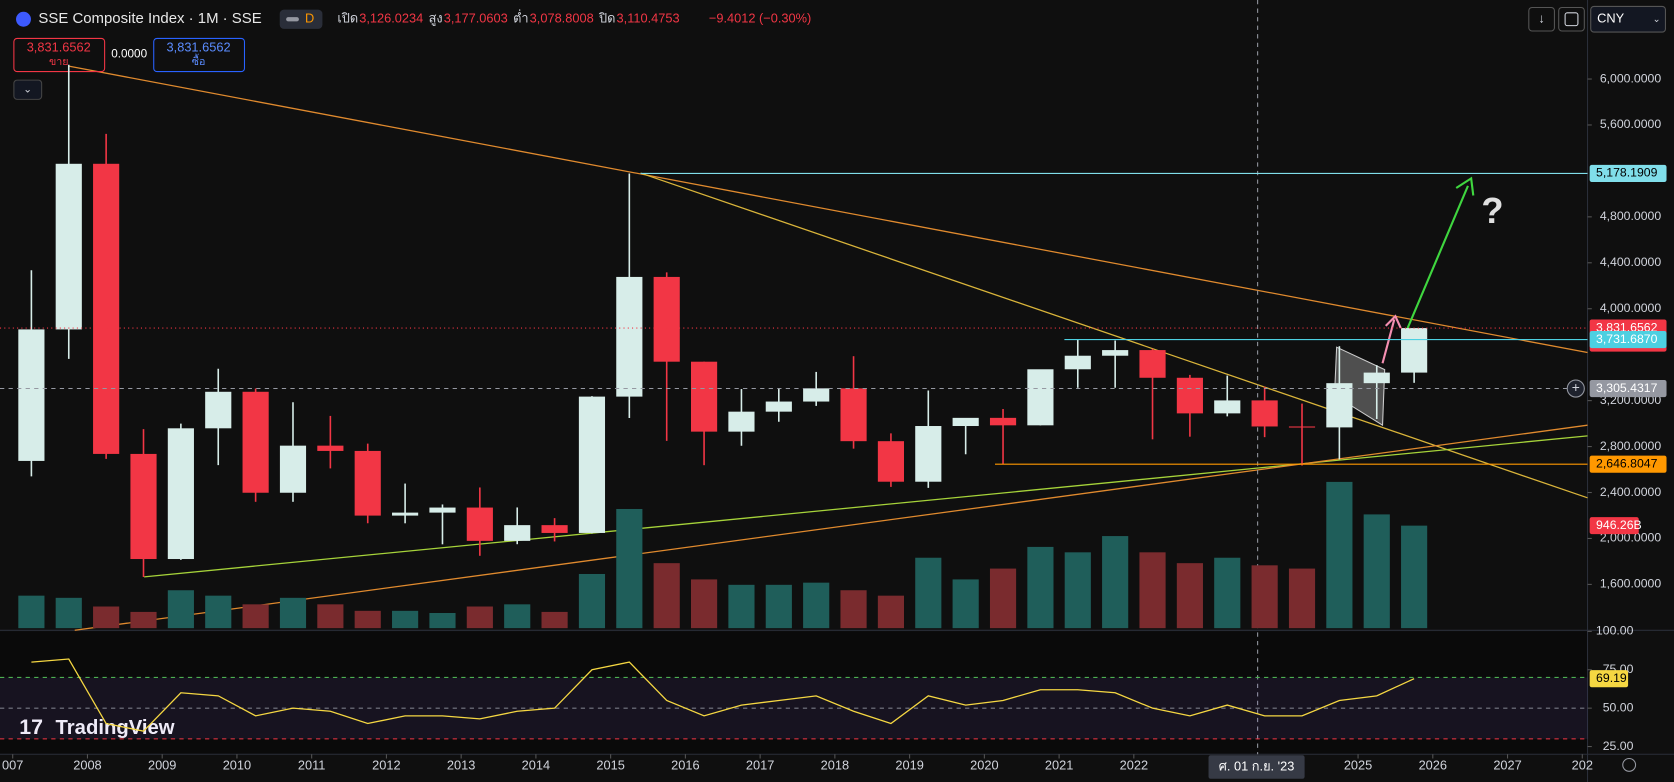 The image size is (1674, 782). I want to click on x-tick-label: 2013, so click(461, 764).